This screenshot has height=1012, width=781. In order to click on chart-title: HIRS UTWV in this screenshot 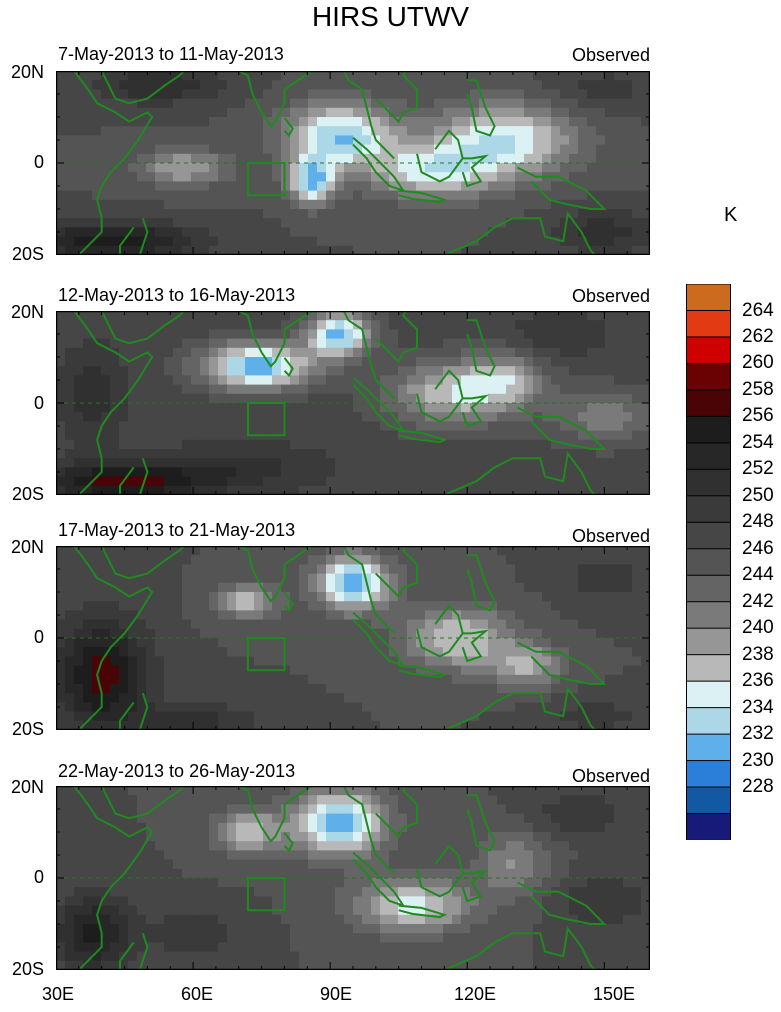, I will do `click(390, 16)`.